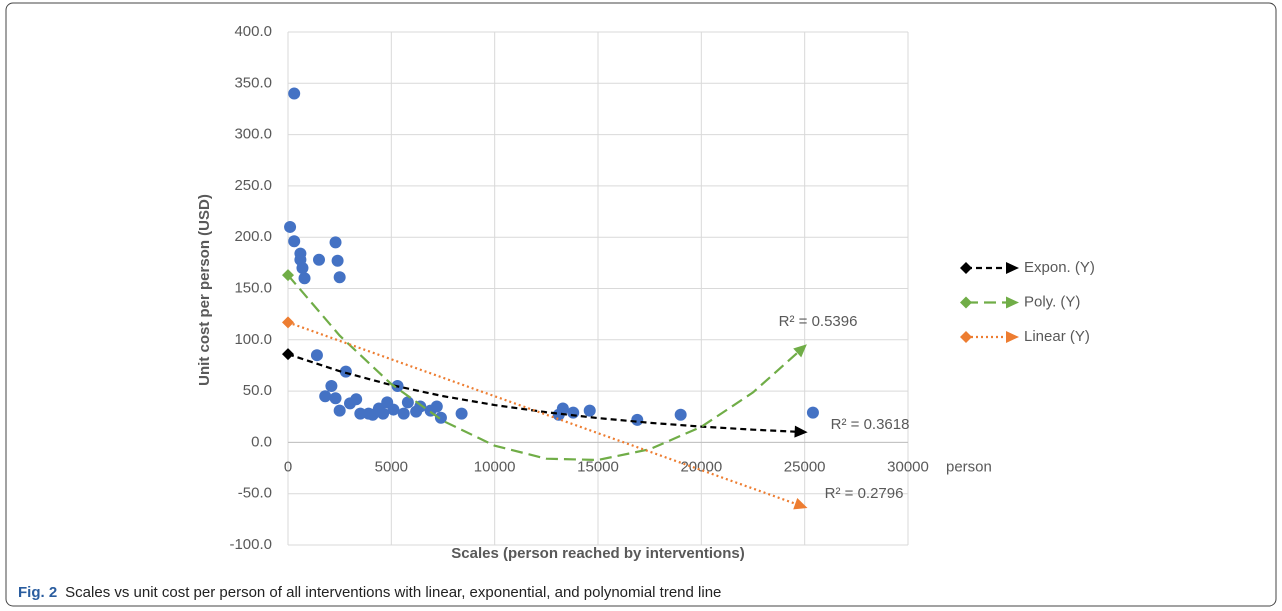  Describe the element at coordinates (253, 82) in the screenshot. I see `y-tick-label: 350.0` at that location.